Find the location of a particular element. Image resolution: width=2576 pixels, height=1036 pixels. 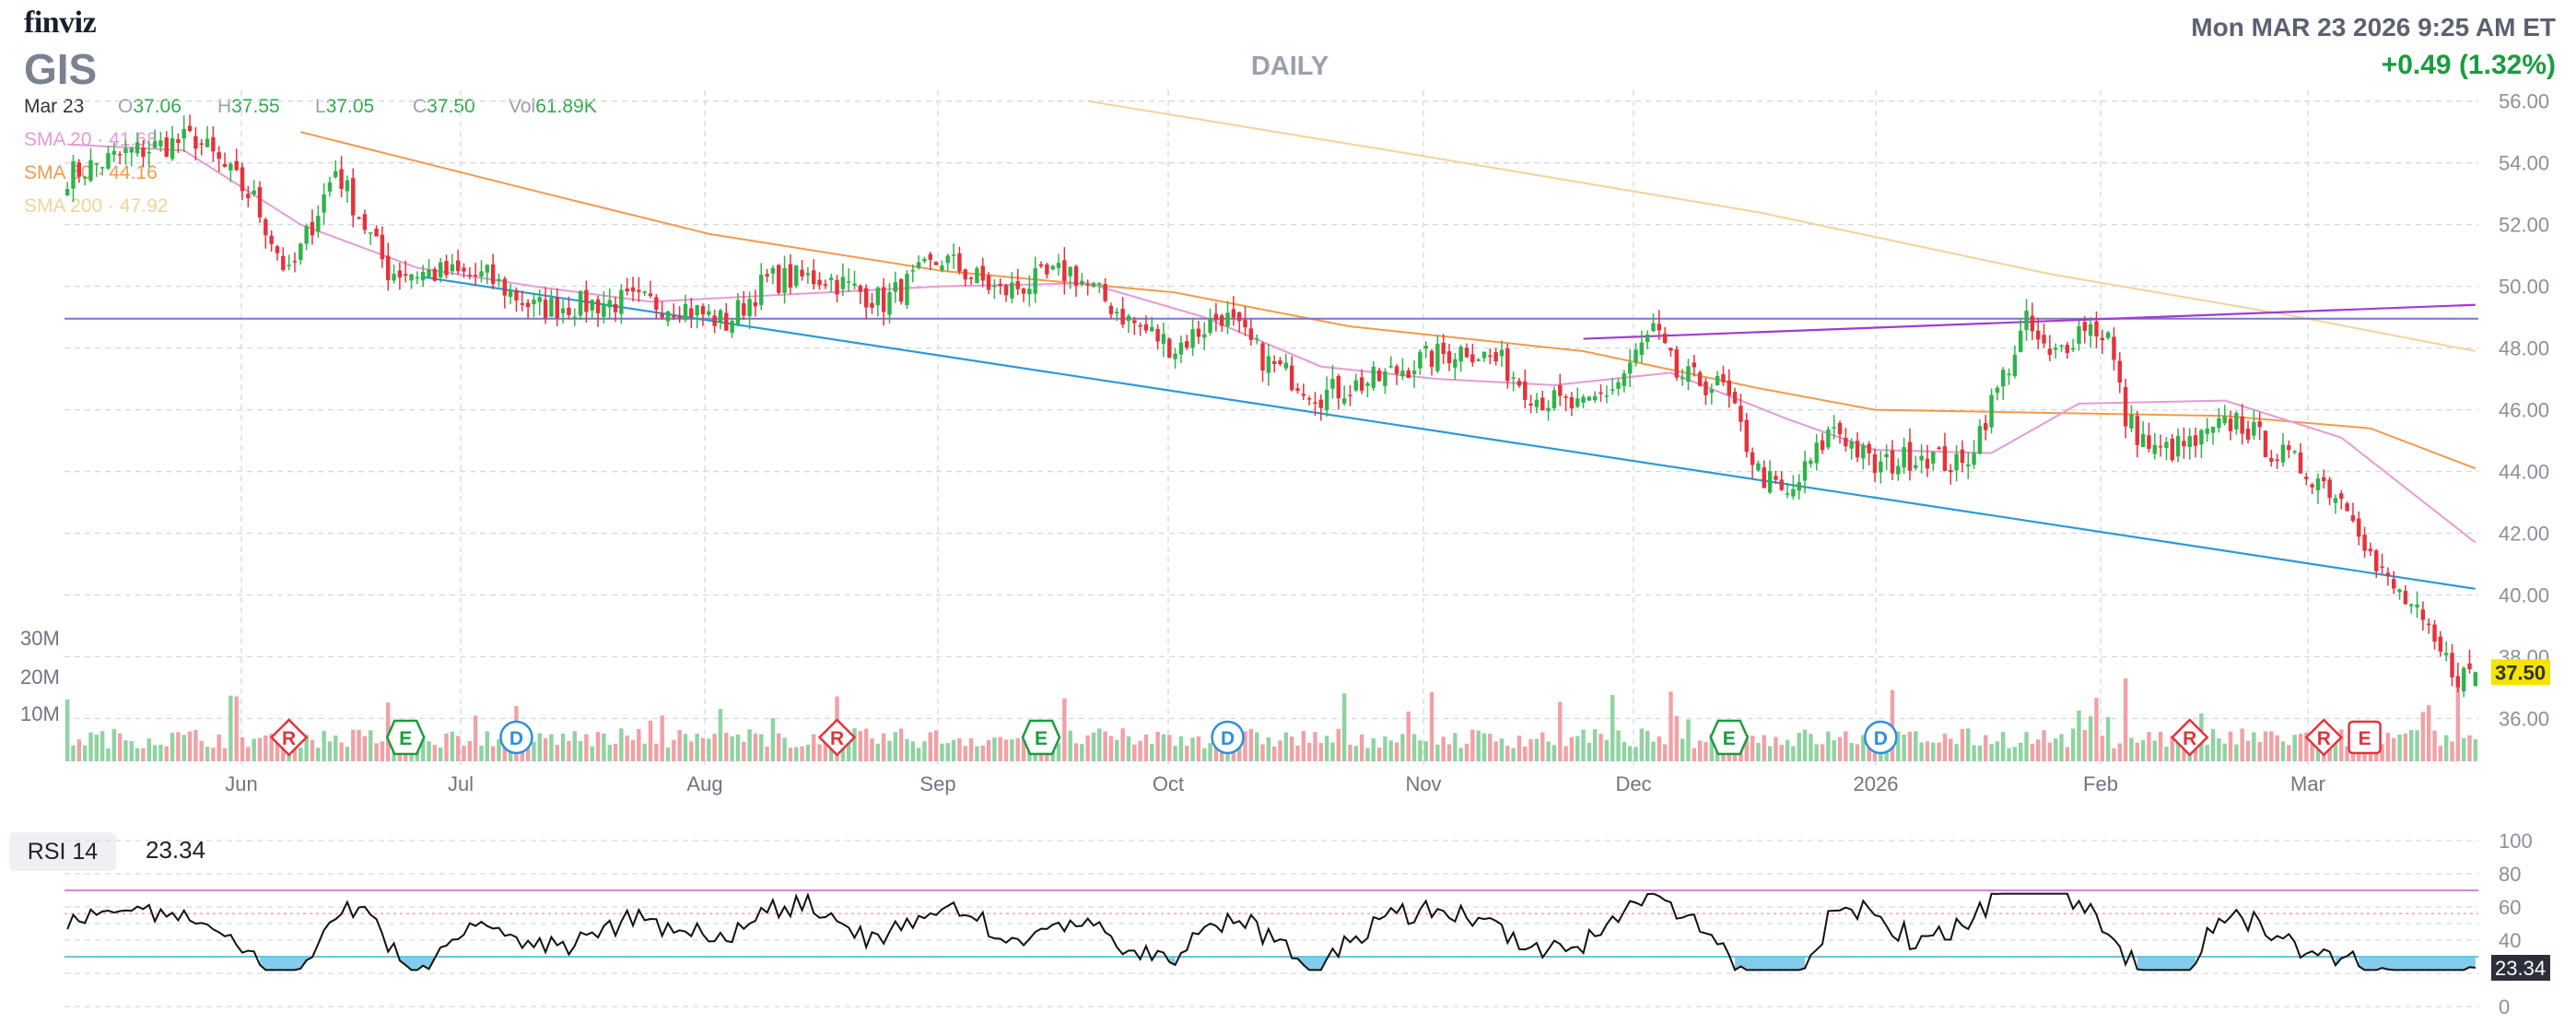

resistance-trendline is located at coordinates (2030, 321).